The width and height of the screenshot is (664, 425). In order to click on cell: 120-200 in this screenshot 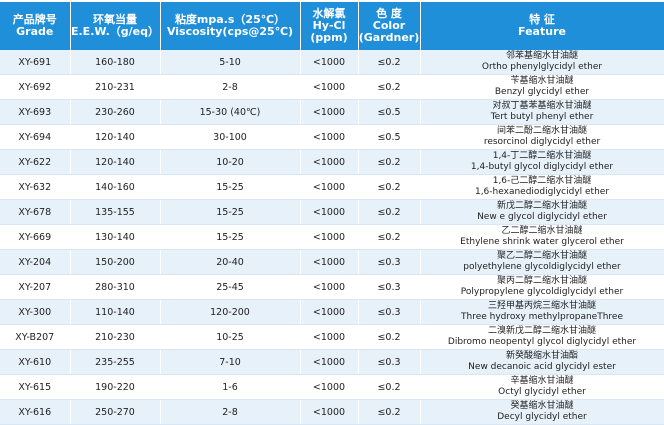, I will do `click(230, 312)`.